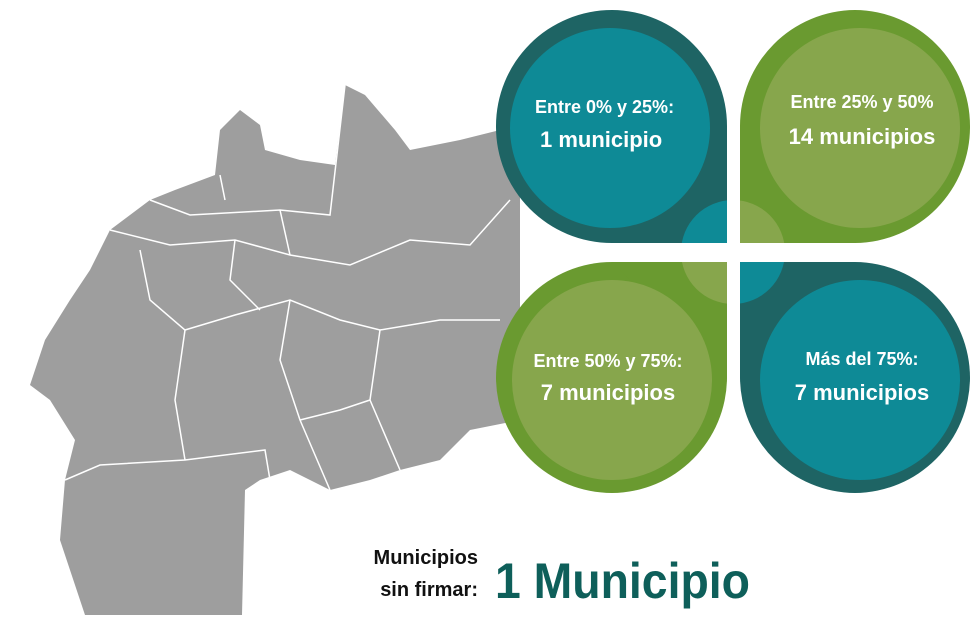 The width and height of the screenshot is (970, 619). I want to click on footer-label: sin firmar:, so click(429, 590).